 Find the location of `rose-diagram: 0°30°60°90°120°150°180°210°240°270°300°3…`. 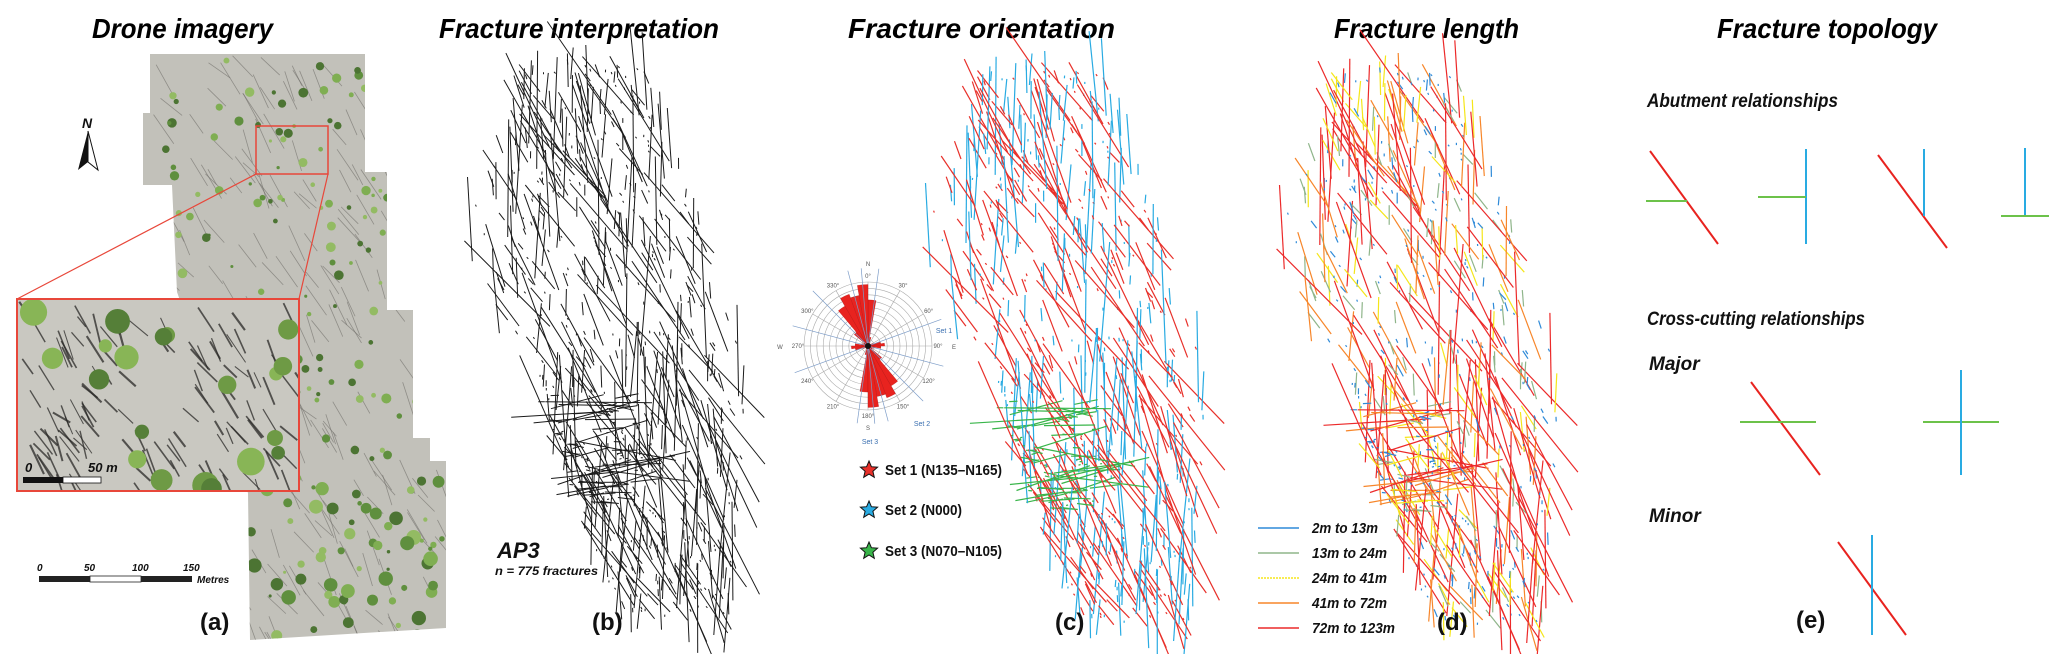

rose-diagram: 0°30°60°90°120°150°180°210°240°270°300°3… is located at coordinates (866, 354).